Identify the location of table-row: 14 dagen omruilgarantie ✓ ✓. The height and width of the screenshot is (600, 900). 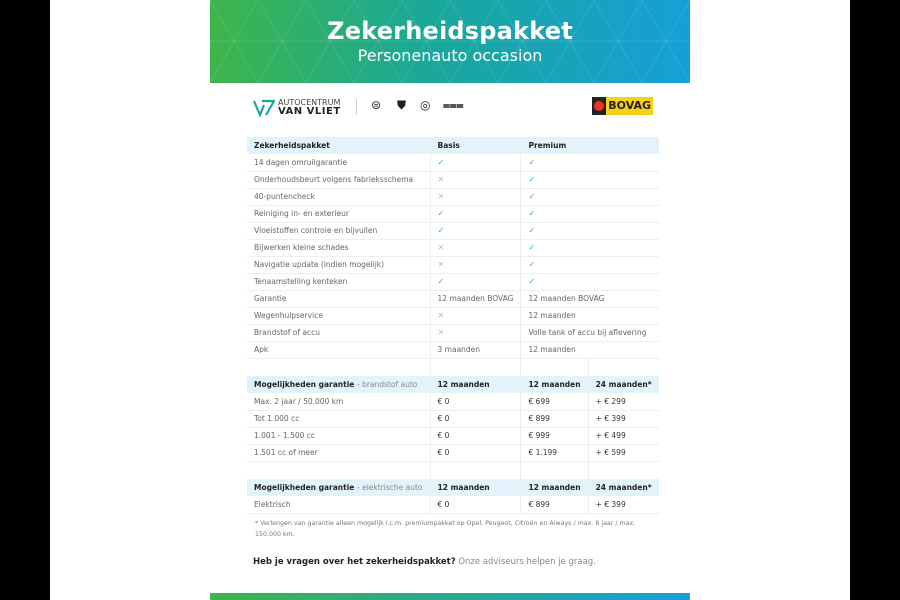
(453, 163).